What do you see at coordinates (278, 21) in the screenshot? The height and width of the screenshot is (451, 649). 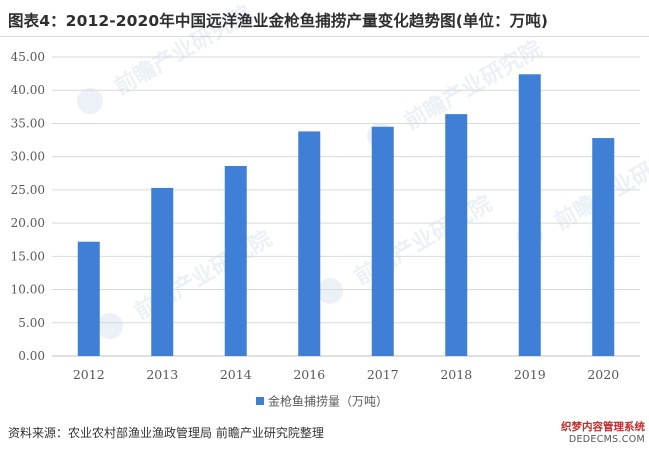 I see `chart-title: 图表4：2012-2020年中国远洋渔业金枪鱼捕捞产量变化趋势图(单位：万吨)` at bounding box center [278, 21].